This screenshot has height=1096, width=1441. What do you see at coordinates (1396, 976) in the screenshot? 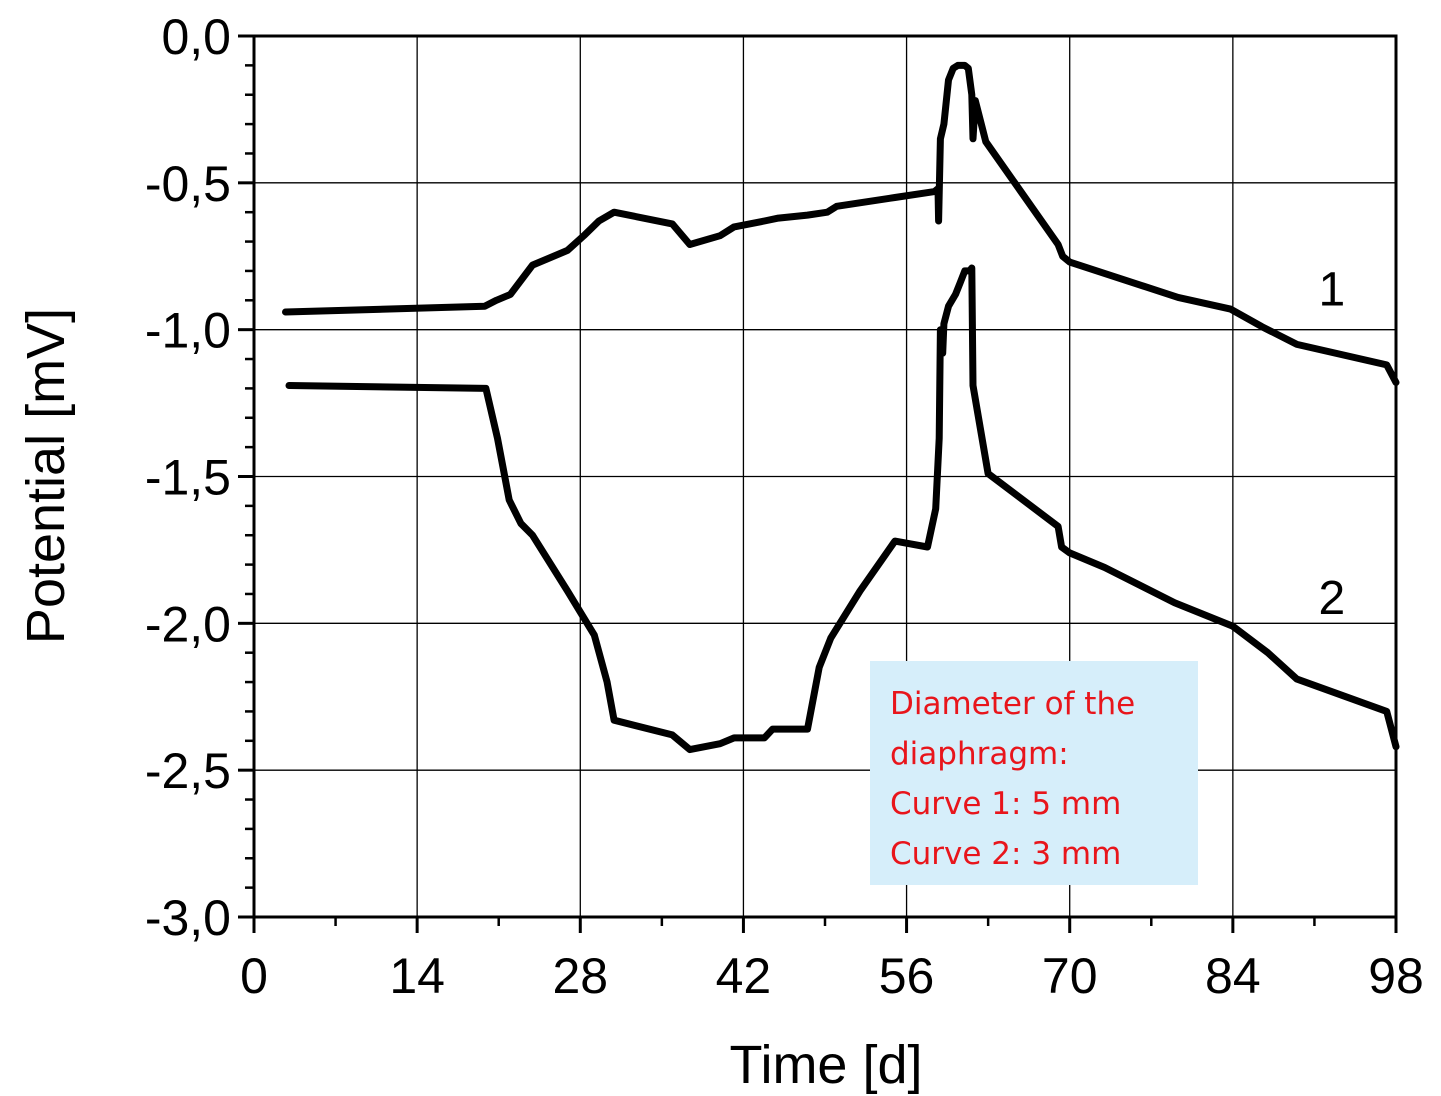
I see `x-tick-label: 98` at bounding box center [1396, 976].